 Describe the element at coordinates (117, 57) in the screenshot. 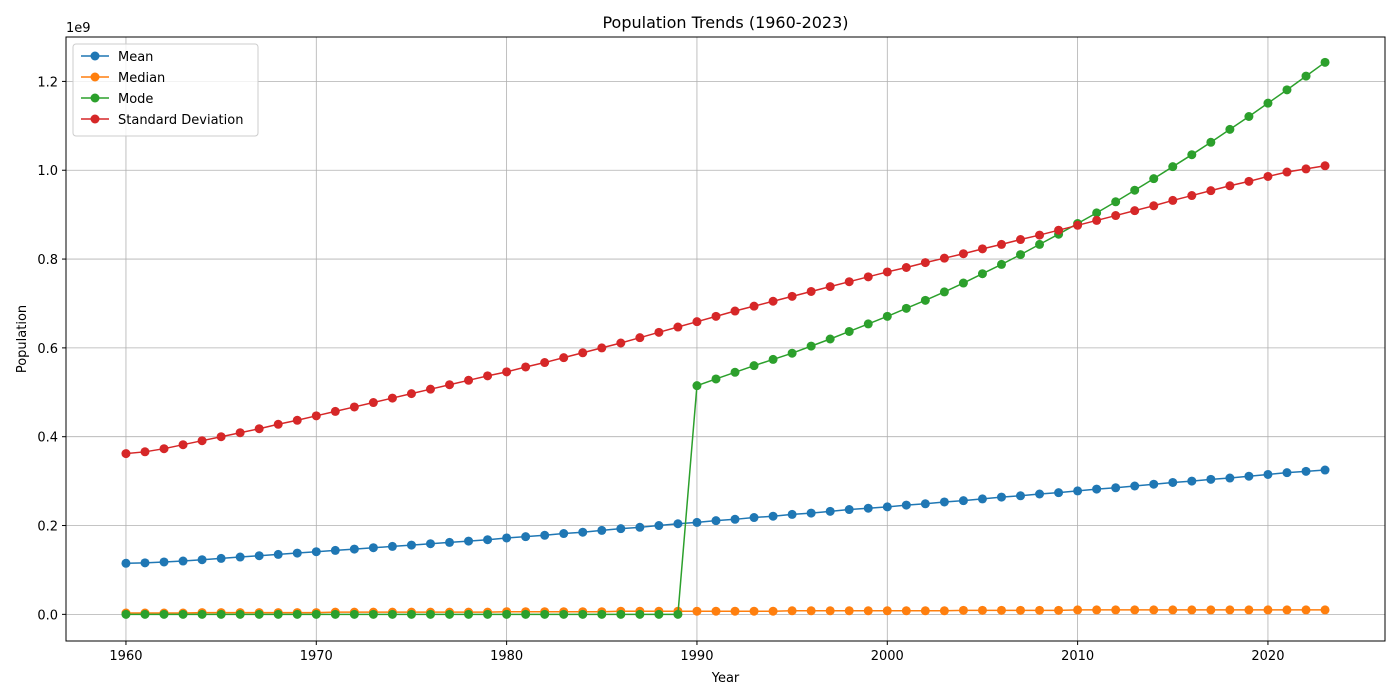

I see `legend-item: Mean` at that location.